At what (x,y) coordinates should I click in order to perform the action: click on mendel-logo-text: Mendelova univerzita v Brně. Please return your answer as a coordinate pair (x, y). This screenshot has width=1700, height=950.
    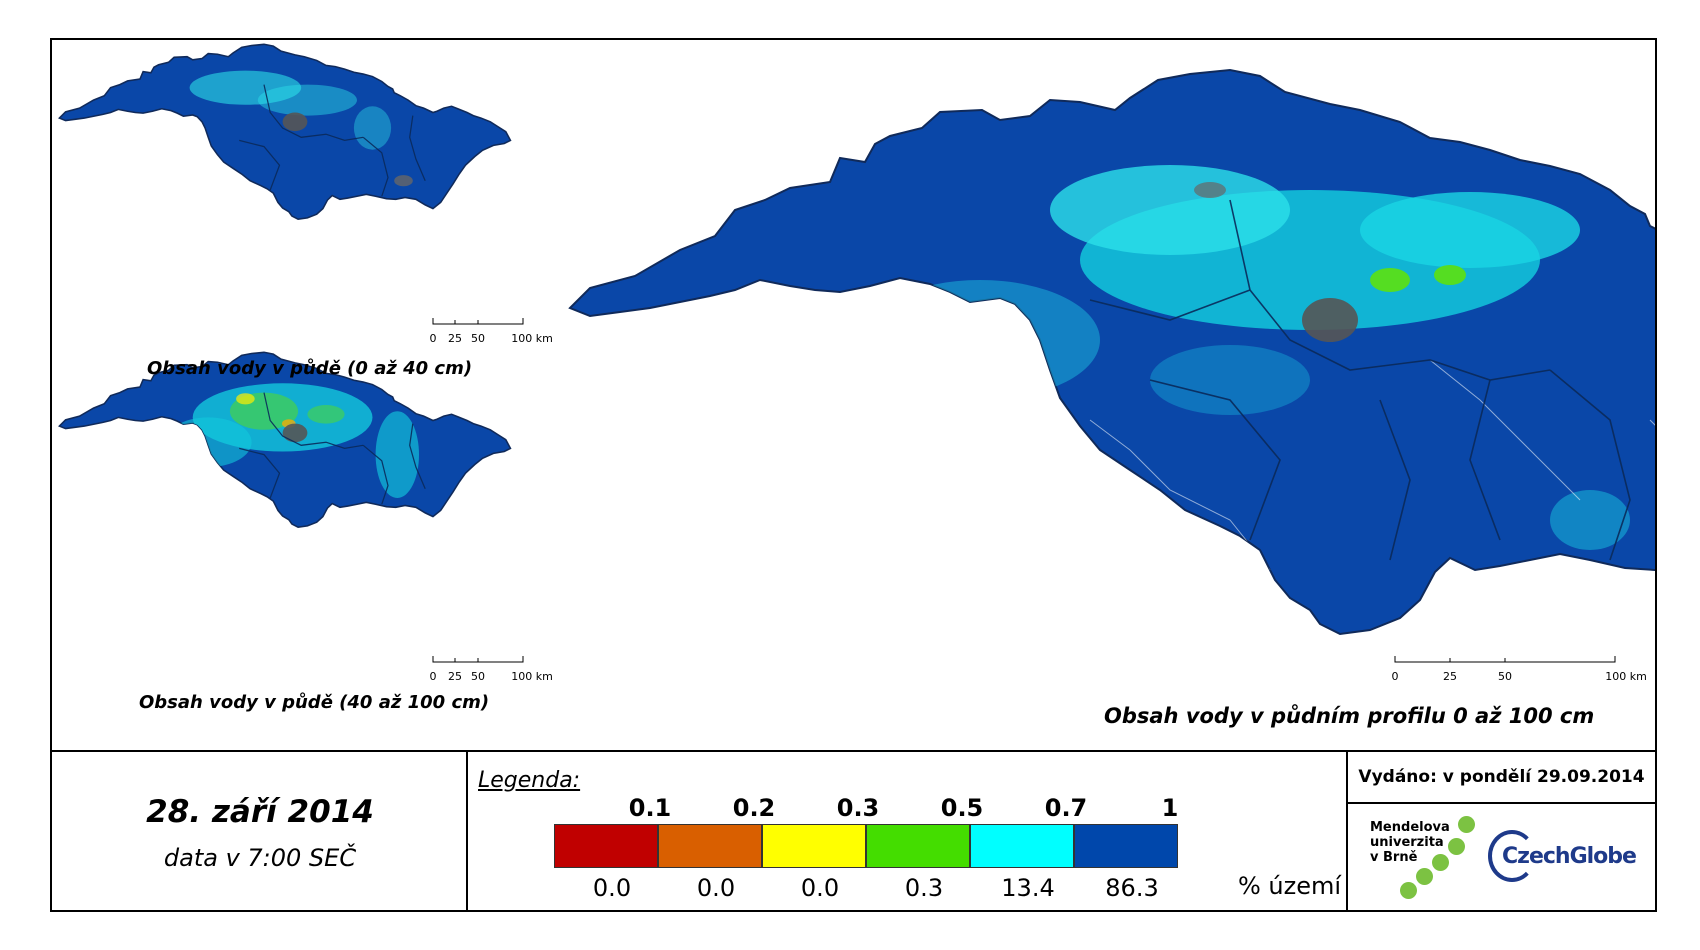
    Looking at the image, I should click on (1410, 842).